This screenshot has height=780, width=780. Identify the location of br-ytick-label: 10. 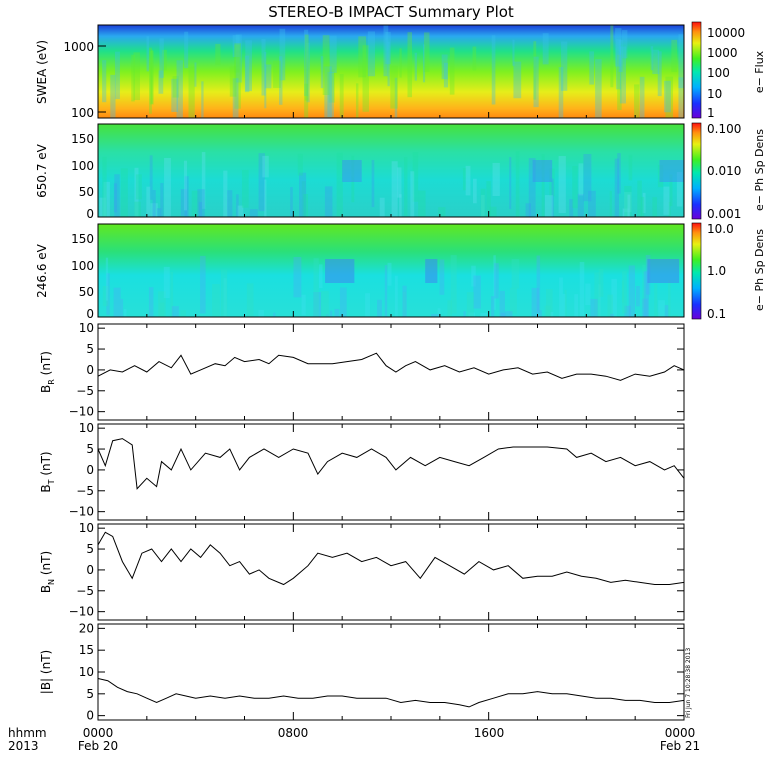
(86, 328).